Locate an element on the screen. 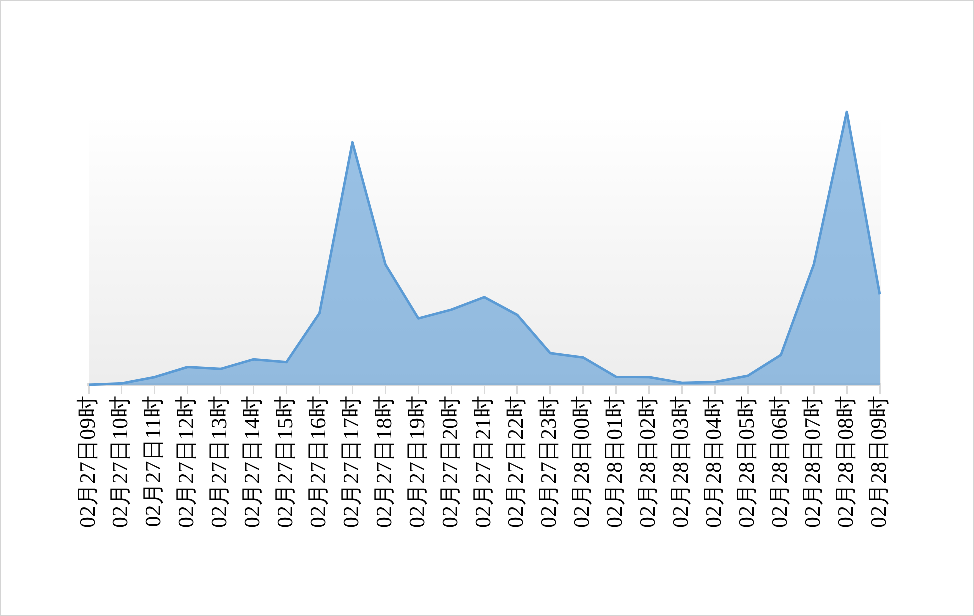 The width and height of the screenshot is (974, 616). x-tick-label: 02月27日21时 is located at coordinates (483, 462).